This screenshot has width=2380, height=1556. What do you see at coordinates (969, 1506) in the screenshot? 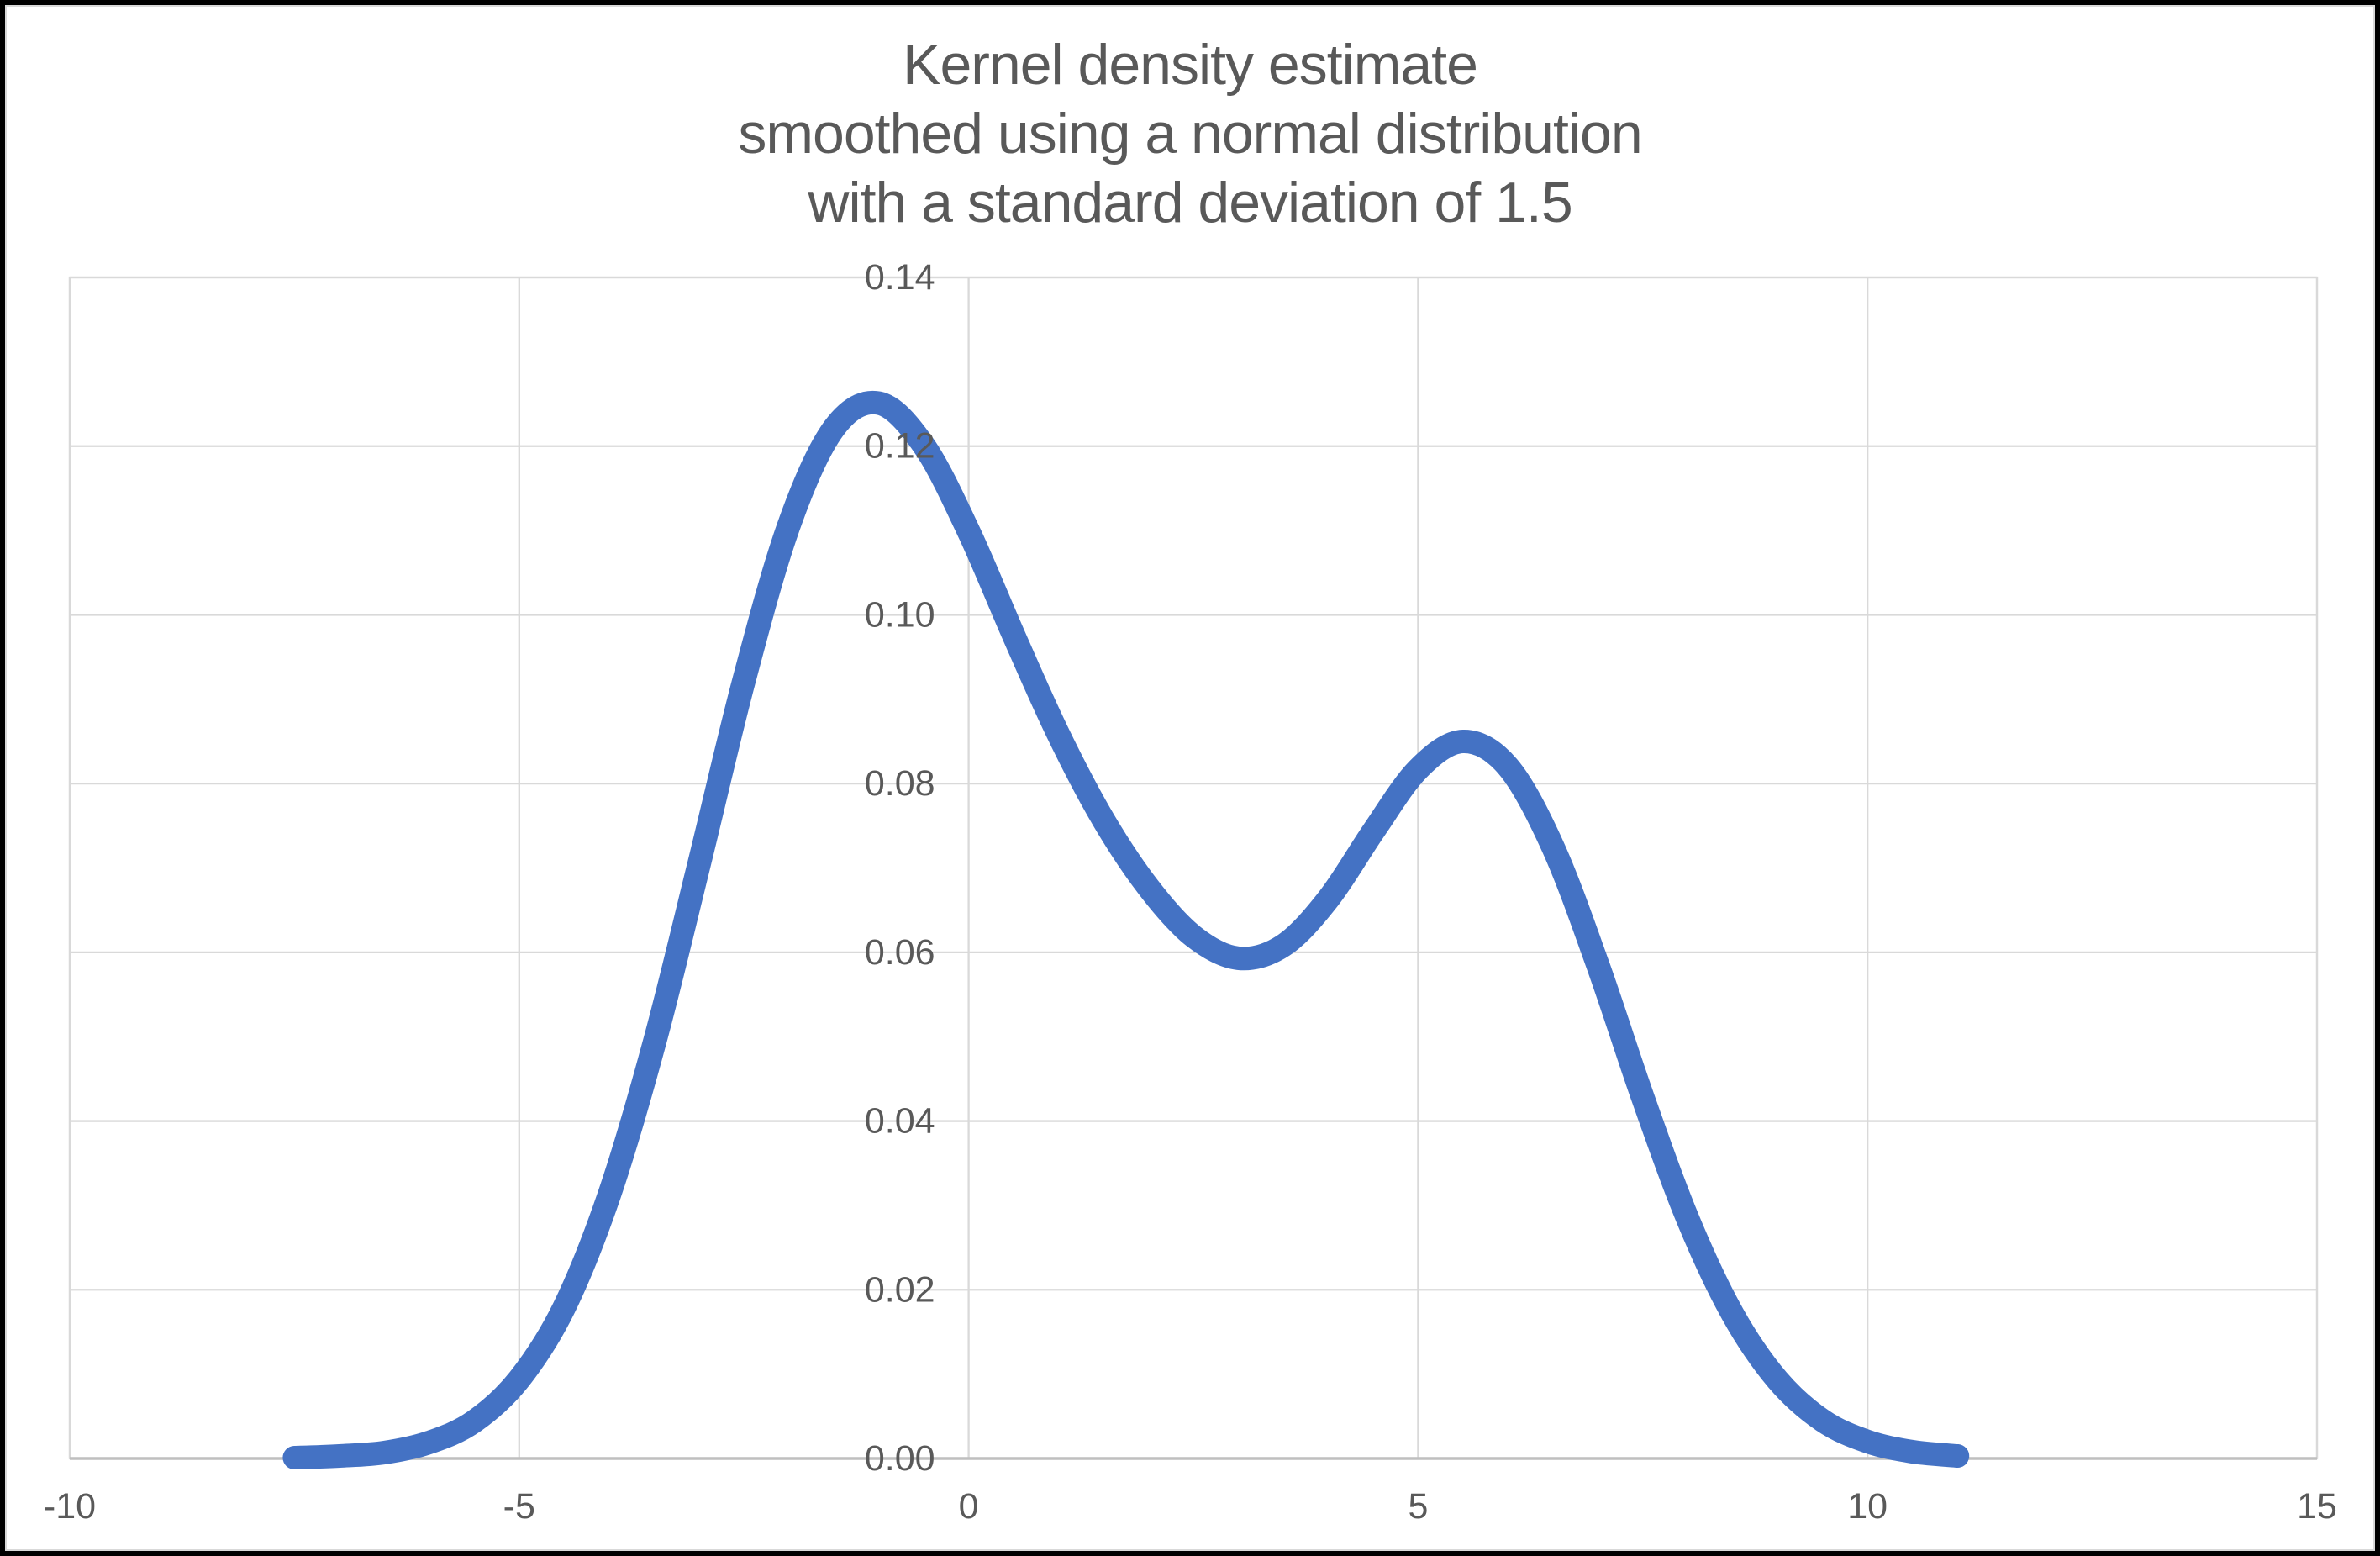
I see `x-axis-tick-label: 0` at bounding box center [969, 1506].